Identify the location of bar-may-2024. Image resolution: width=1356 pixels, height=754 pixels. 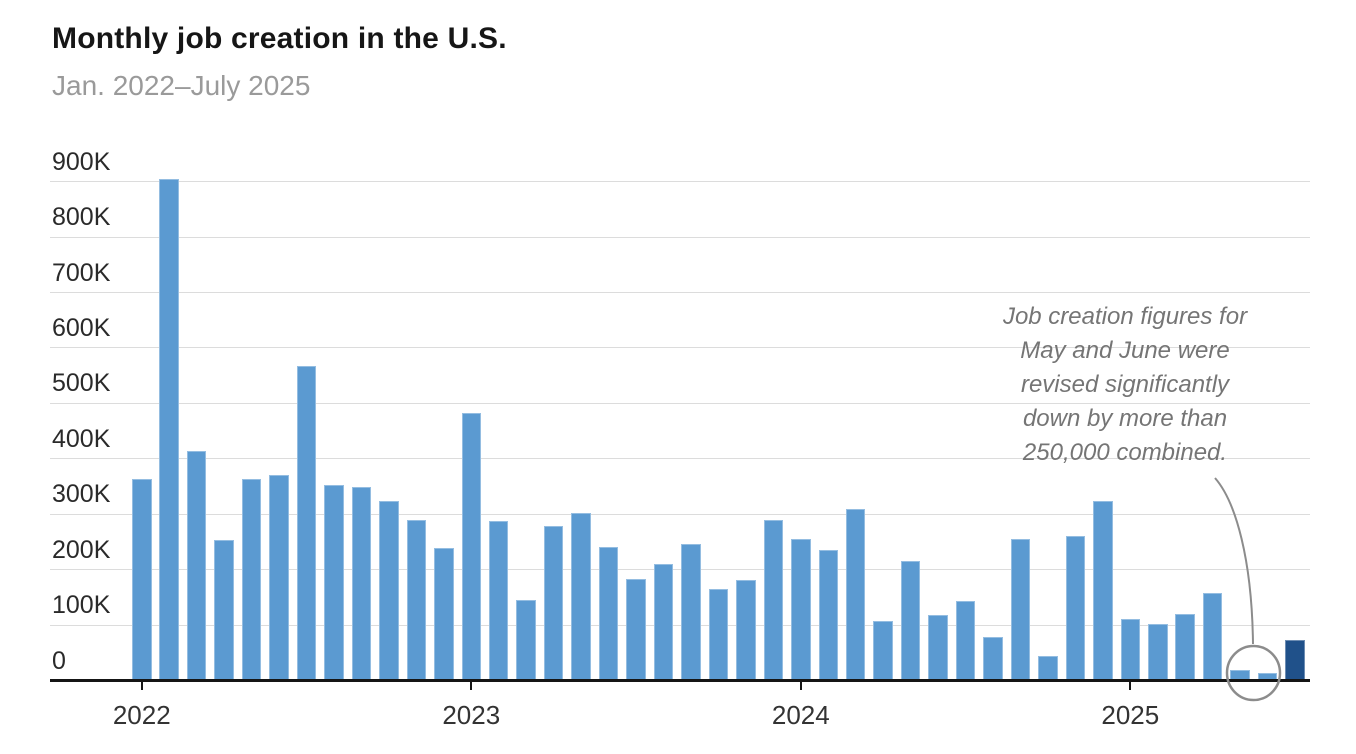
(910, 620).